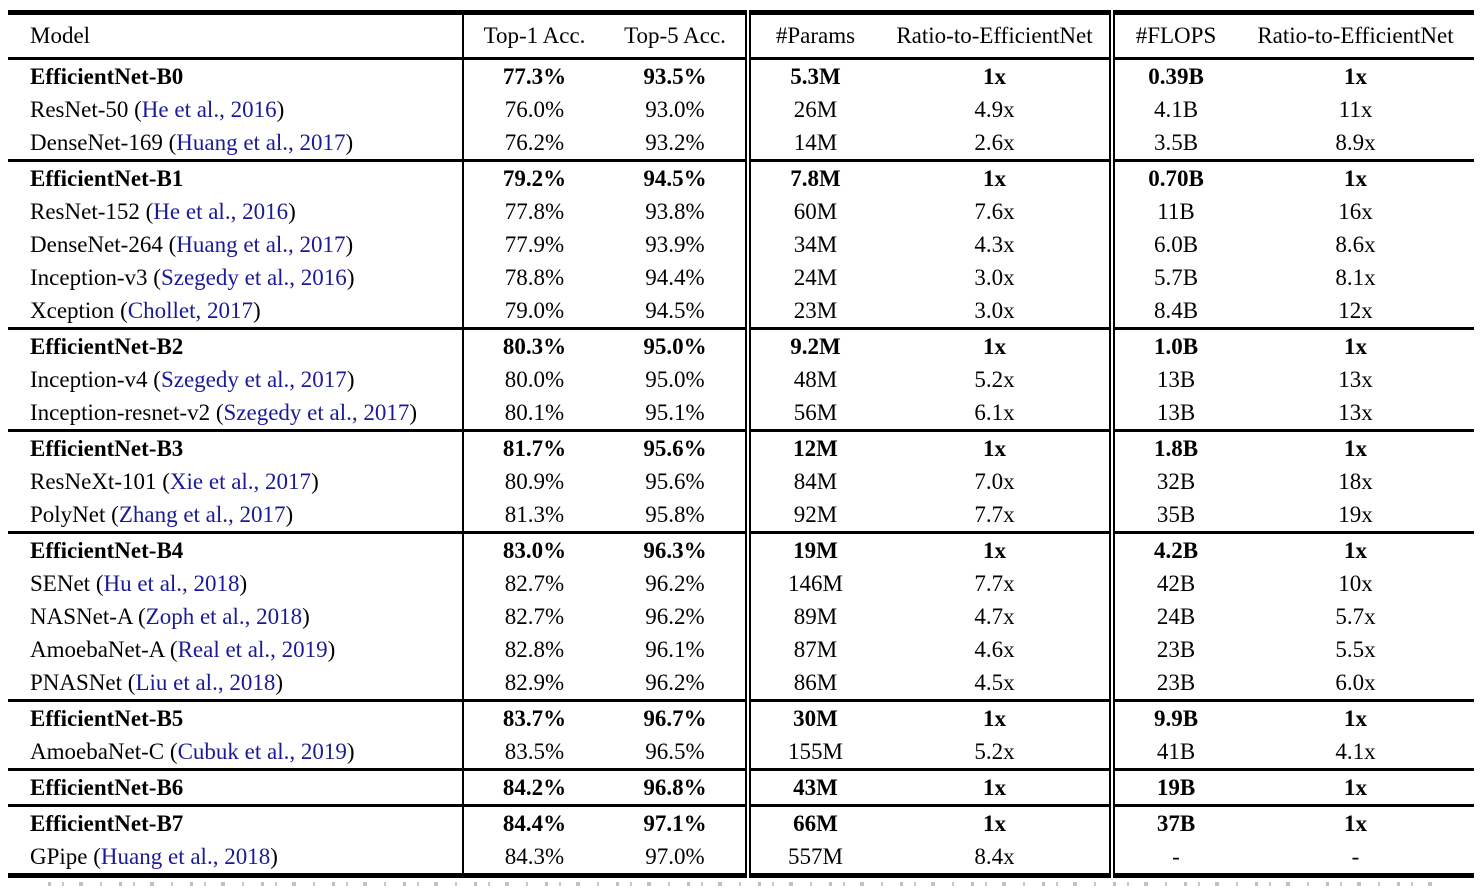 Image resolution: width=1482 pixels, height=892 pixels. Describe the element at coordinates (107, 718) in the screenshot. I see `model-name: EfficientNet-B5` at that location.